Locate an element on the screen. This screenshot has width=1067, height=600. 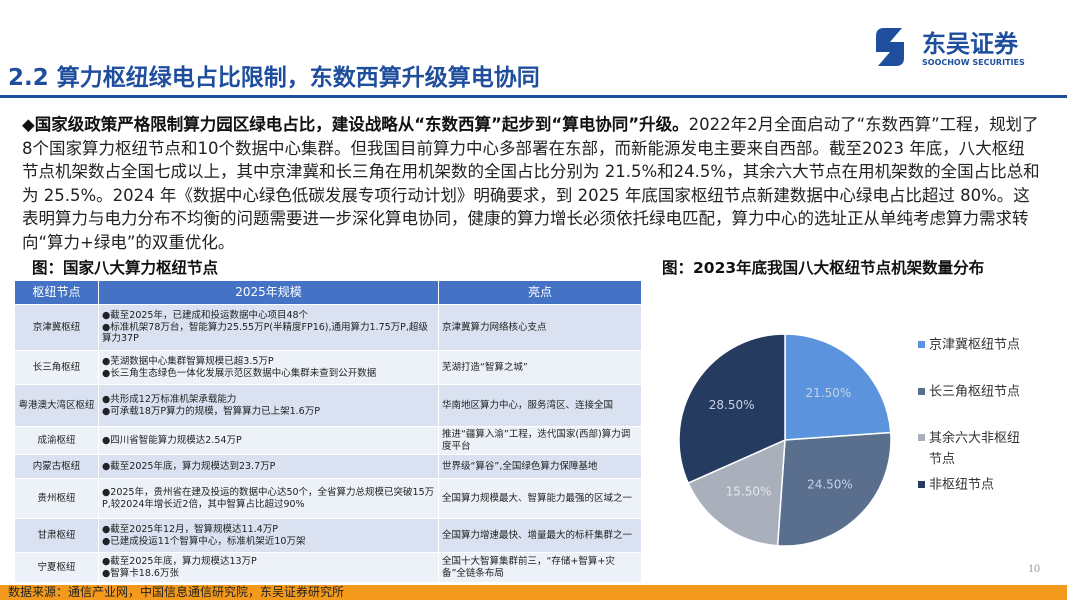
bullet: ●可承载18万P算力的规模，智算算力已上架1.6万P is located at coordinates (211, 411).